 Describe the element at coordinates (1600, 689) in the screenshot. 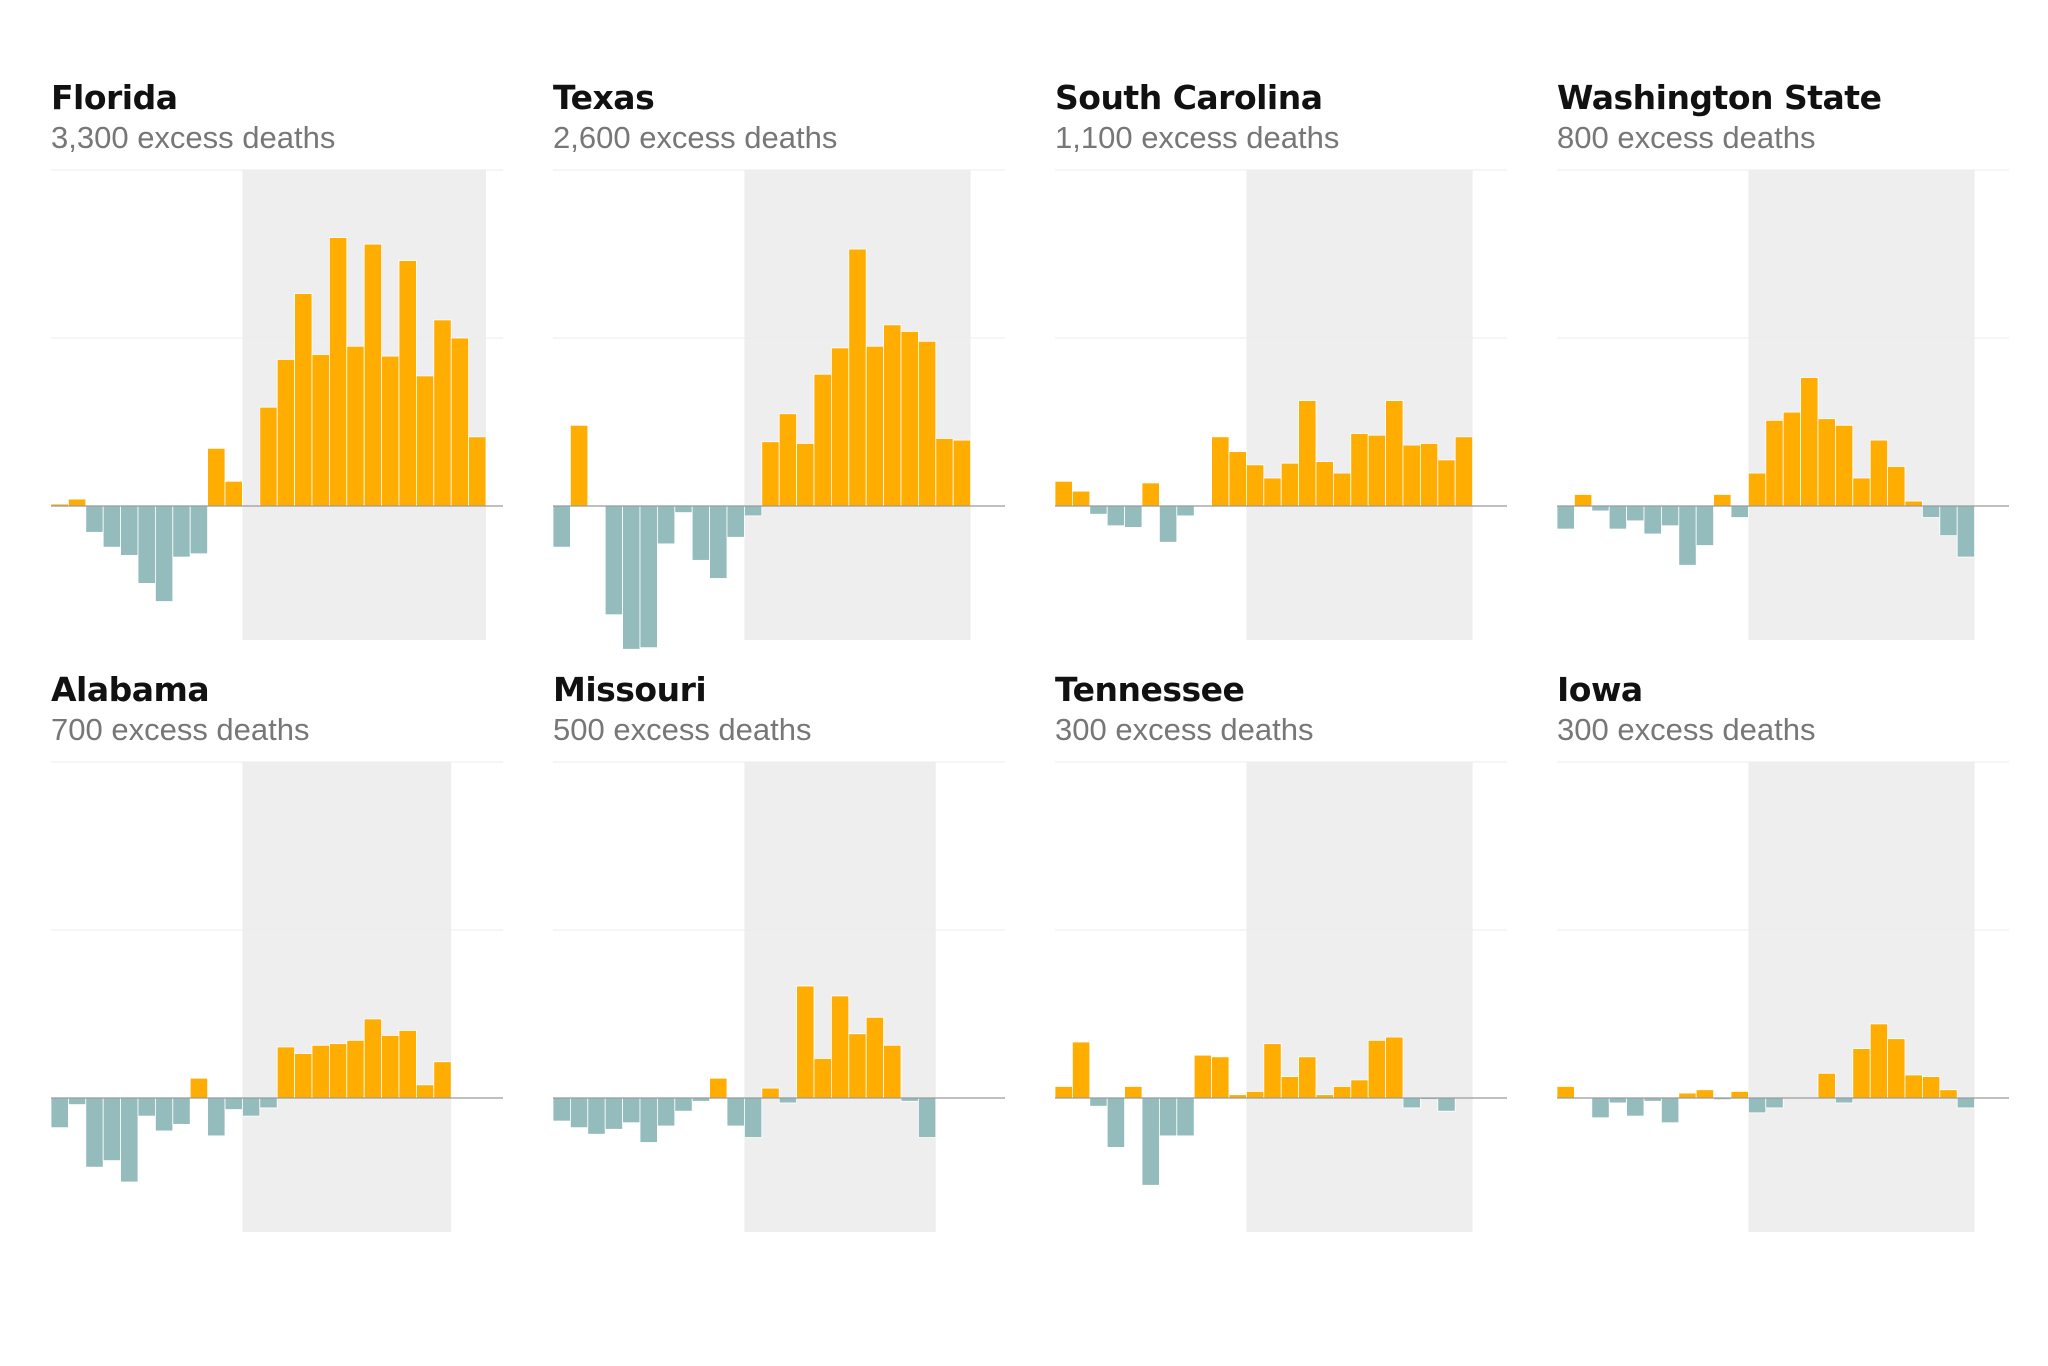

I see `panel-title: Iowa` at that location.